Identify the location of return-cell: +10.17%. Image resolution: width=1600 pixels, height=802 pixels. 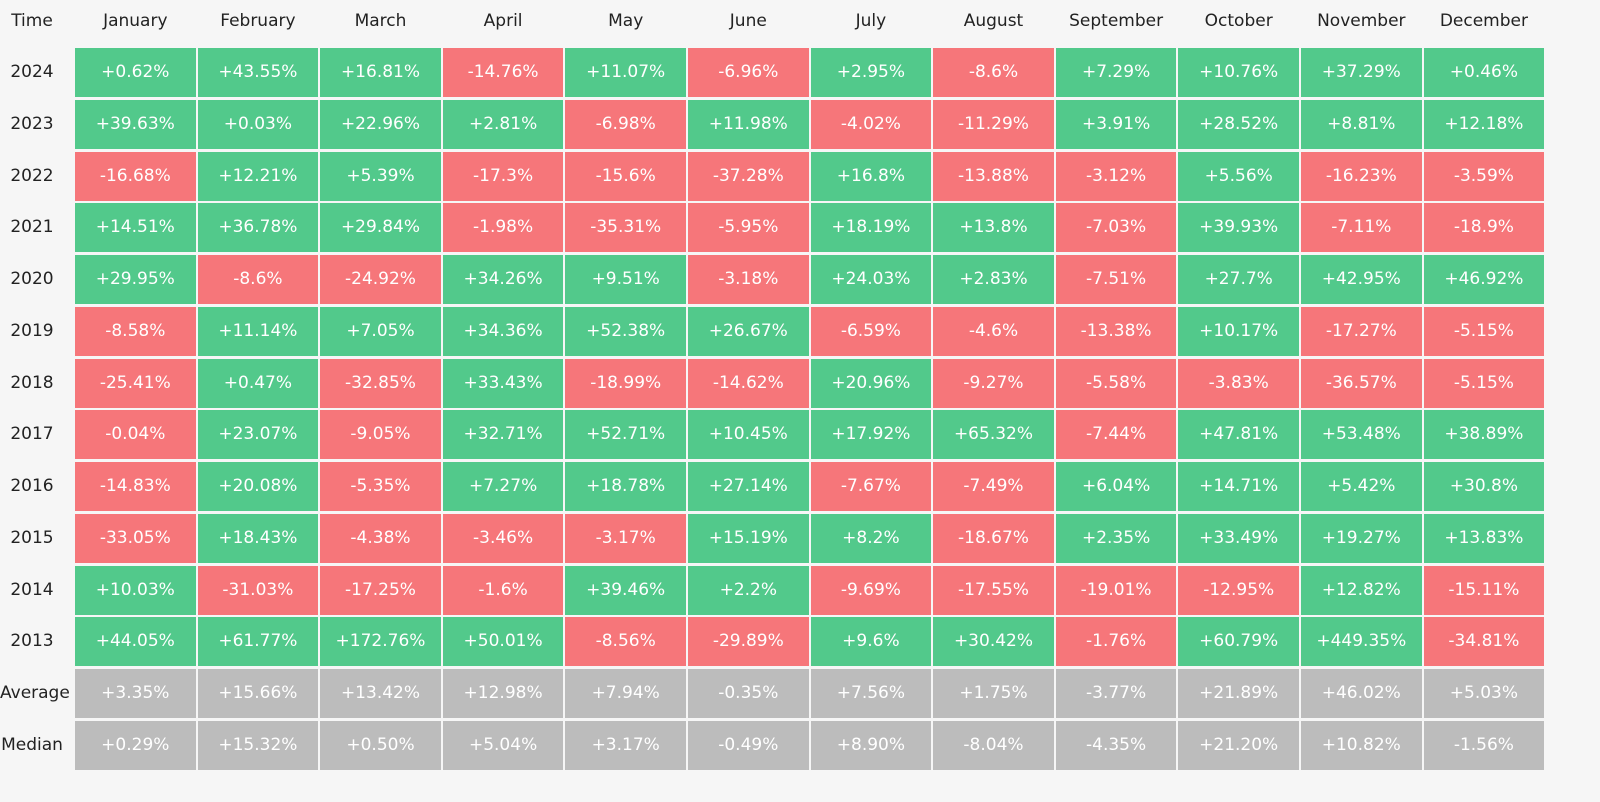
(1238, 331).